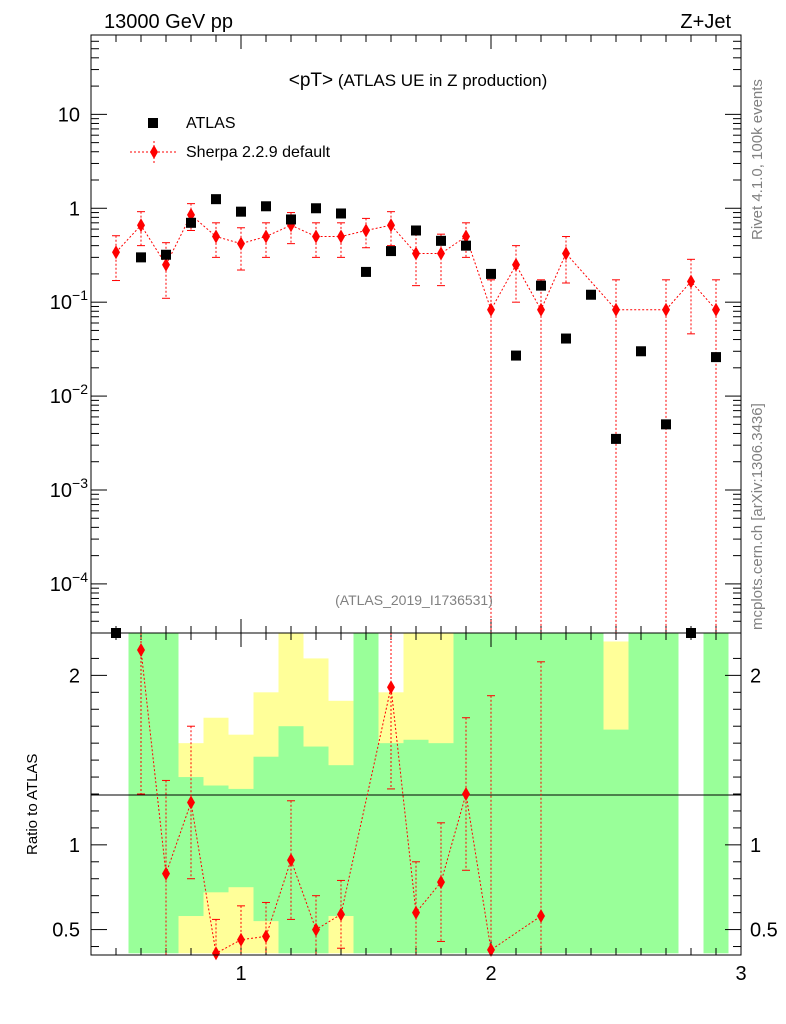 The height and width of the screenshot is (1024, 786). I want to click on plot-title: <pT> (ATLAS UE in Z production), so click(418, 80).